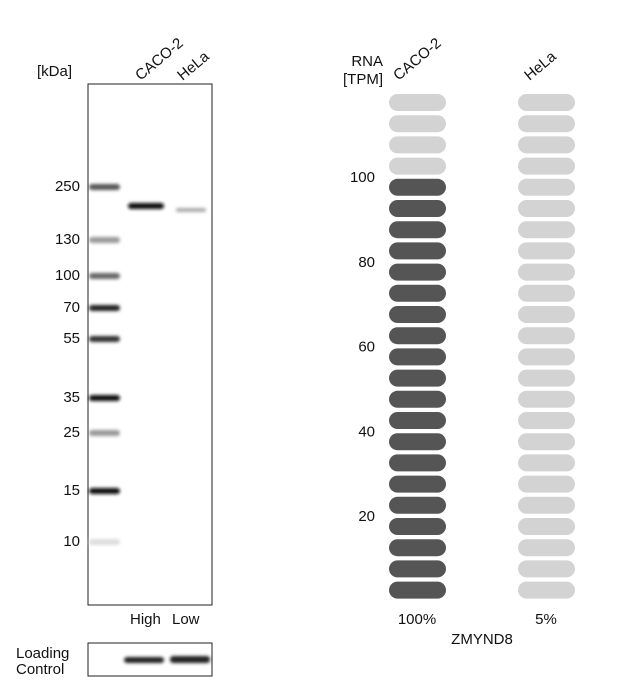 The image size is (640, 681). What do you see at coordinates (417, 619) in the screenshot?
I see `lane-value: 100%` at bounding box center [417, 619].